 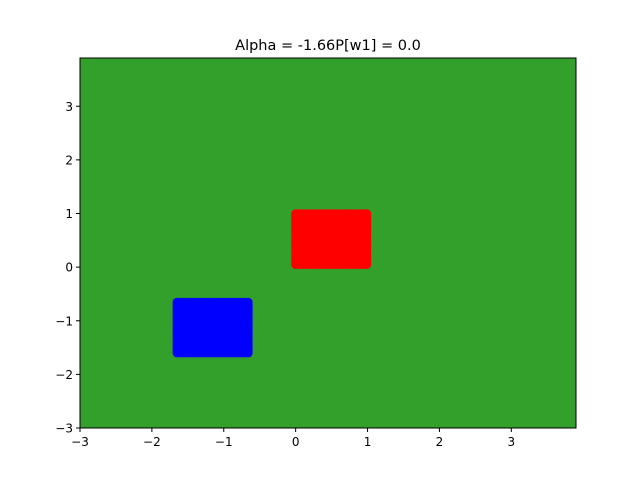 What do you see at coordinates (272, 283) in the screenshot?
I see `data-points` at bounding box center [272, 283].